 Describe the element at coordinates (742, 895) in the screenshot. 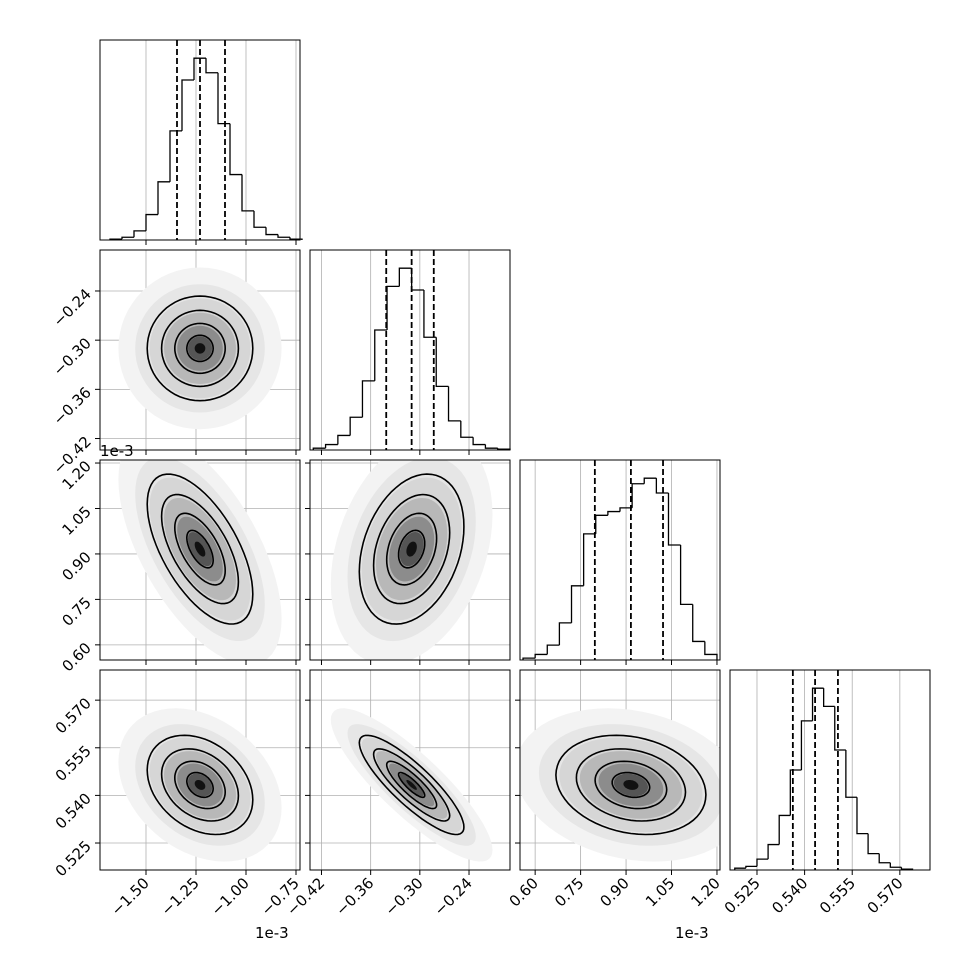

I see `x-tick-label: 0.525` at that location.